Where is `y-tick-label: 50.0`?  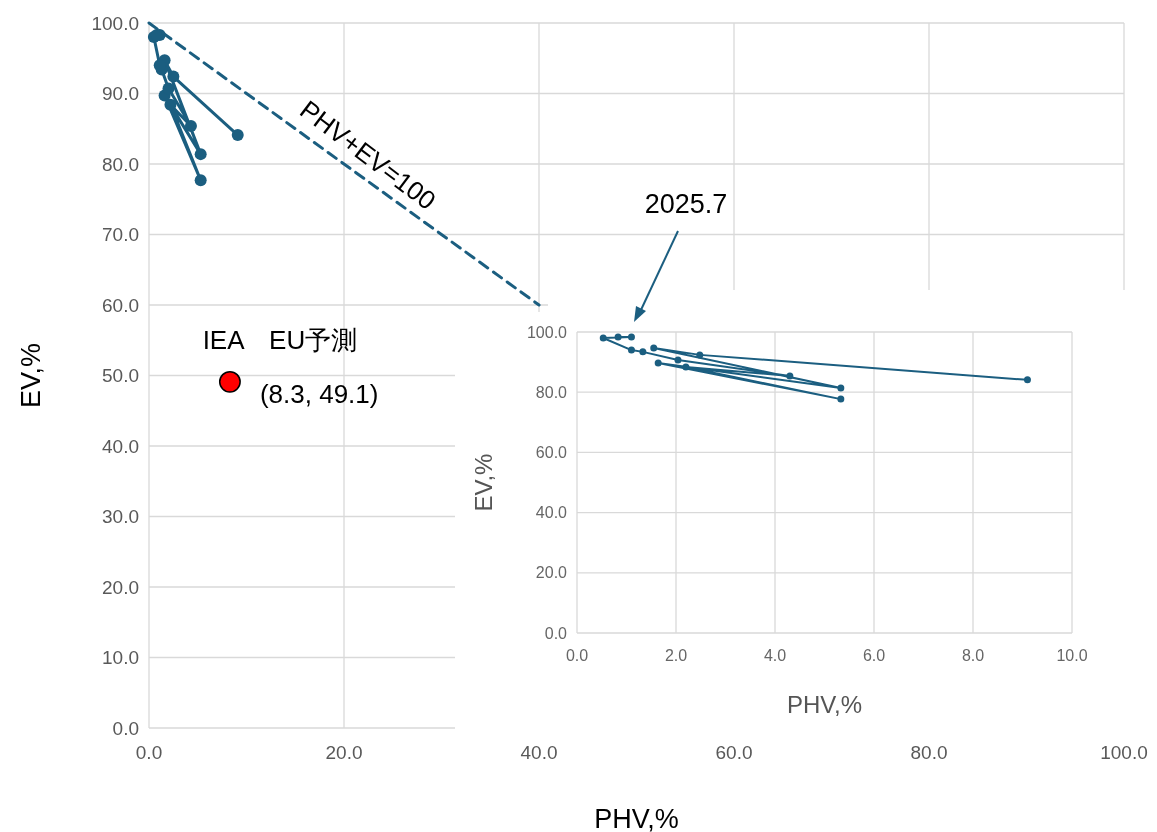 y-tick-label: 50.0 is located at coordinates (120, 376).